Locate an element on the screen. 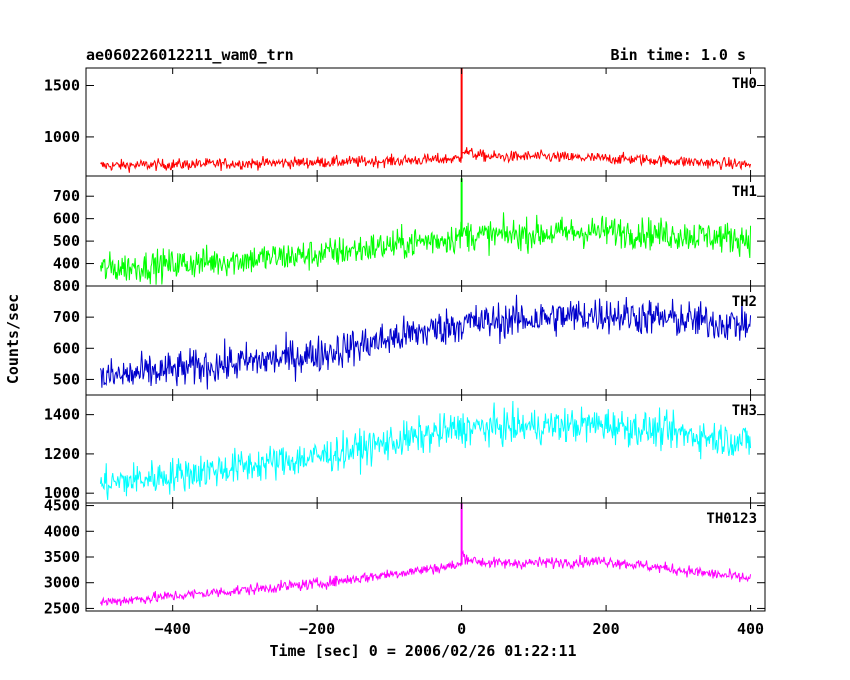 The height and width of the screenshot is (680, 850). series-line-th2 is located at coordinates (425, 342).